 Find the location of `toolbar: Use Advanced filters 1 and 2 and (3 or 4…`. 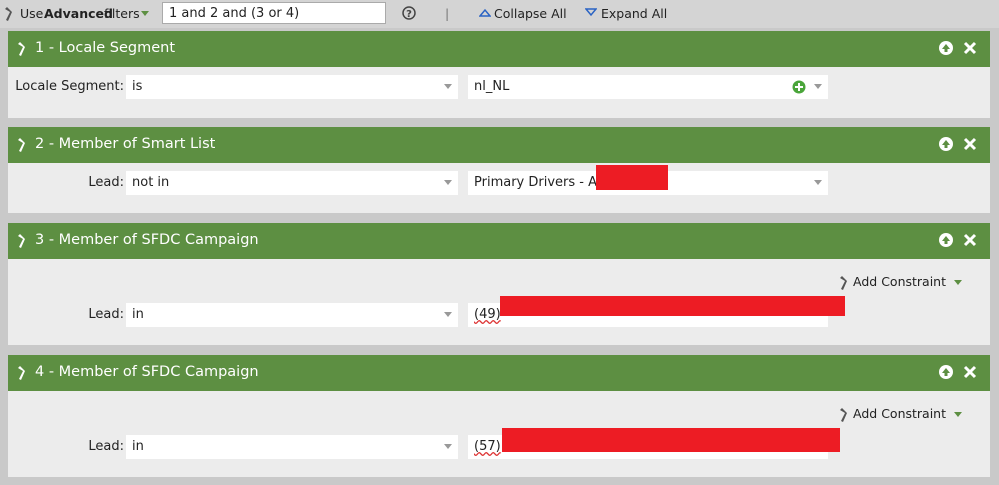

toolbar: Use Advanced filters 1 and 2 and (3 or 4… is located at coordinates (499, 14).